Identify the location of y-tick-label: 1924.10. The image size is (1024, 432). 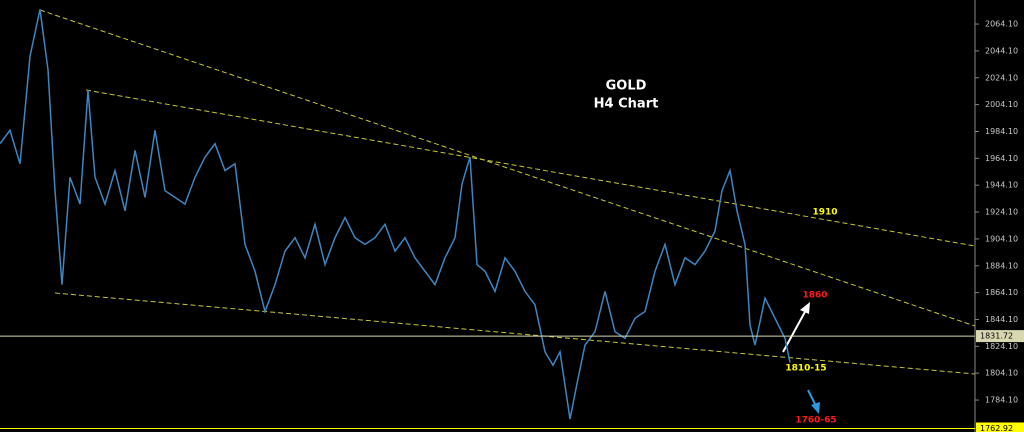
(1001, 212).